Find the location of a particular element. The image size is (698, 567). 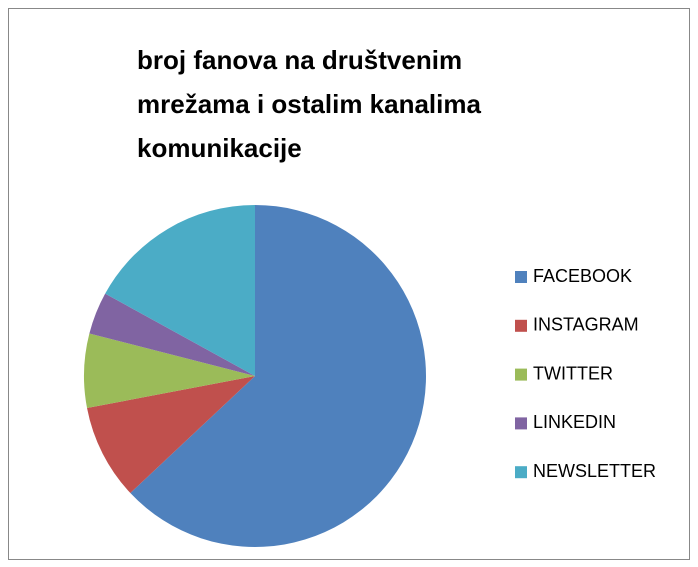

legend-label: TWITTER is located at coordinates (573, 373).